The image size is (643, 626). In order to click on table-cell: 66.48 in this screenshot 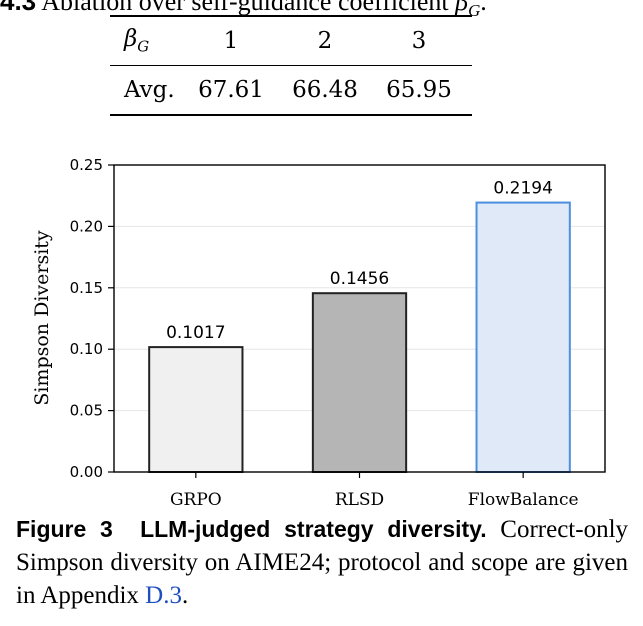, I will do `click(325, 90)`.